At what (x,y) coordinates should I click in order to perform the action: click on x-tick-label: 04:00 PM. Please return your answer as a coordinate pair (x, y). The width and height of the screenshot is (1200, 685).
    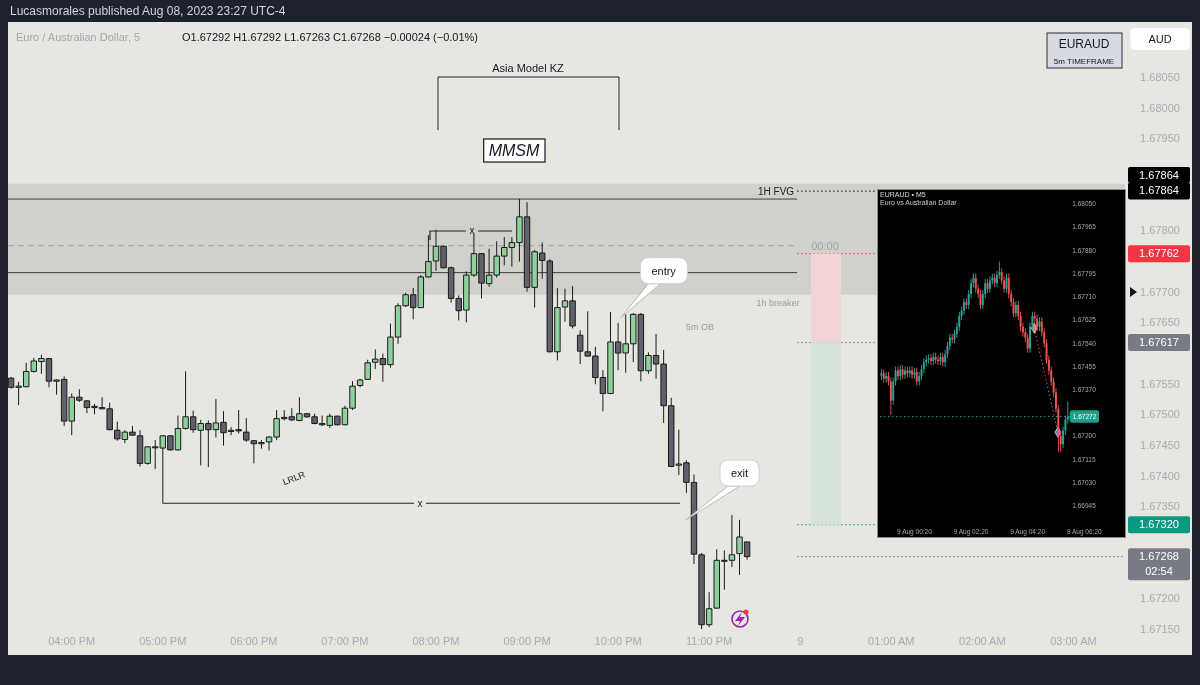
    Looking at the image, I should click on (72, 641).